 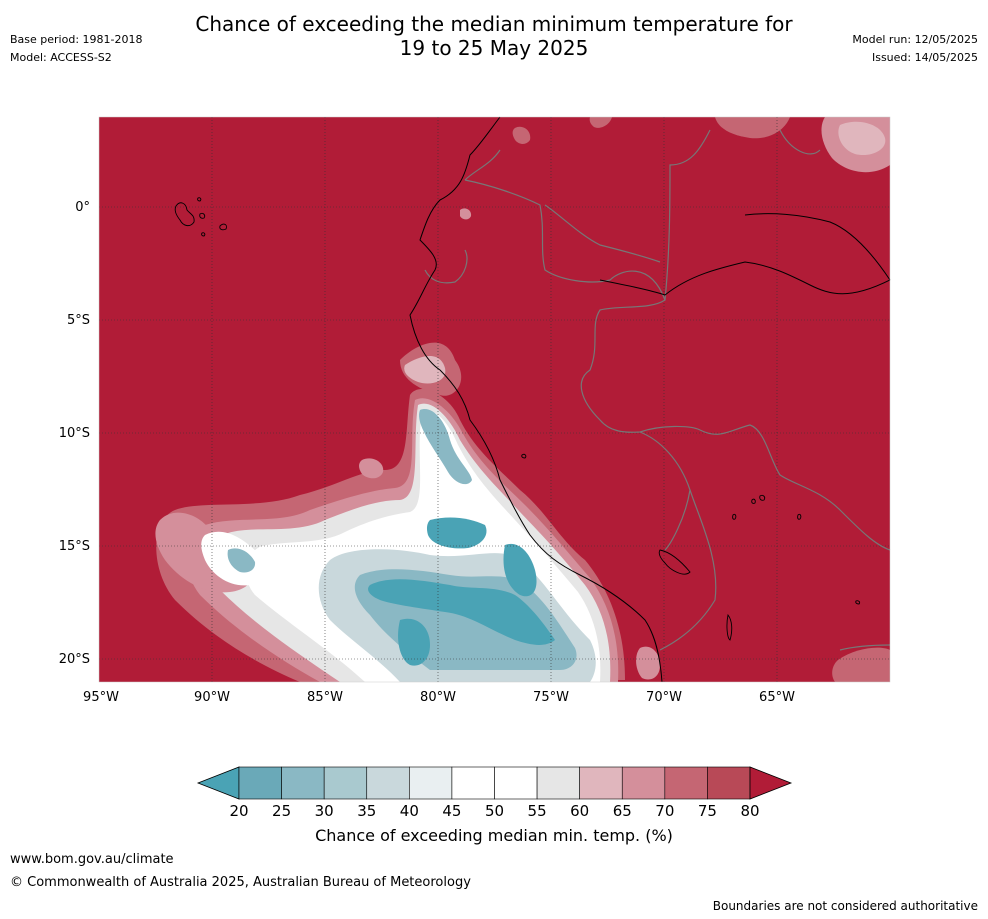 I want to click on colorbar: 20 25 30 35 40 45 50 55 60 65 70 75 80, so click(x=494, y=793).